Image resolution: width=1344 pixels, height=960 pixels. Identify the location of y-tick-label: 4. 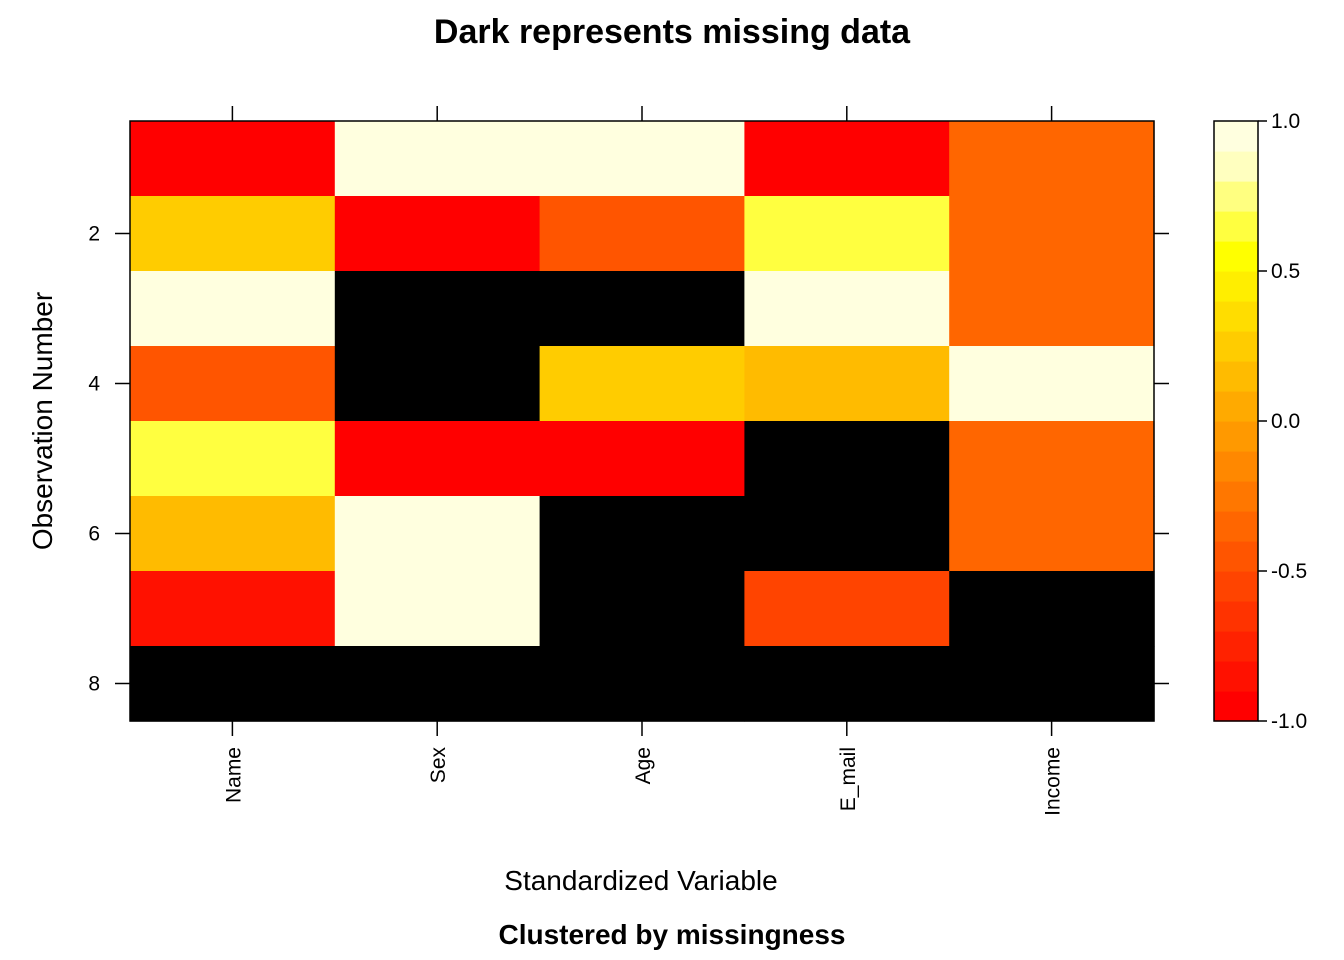
(94, 384).